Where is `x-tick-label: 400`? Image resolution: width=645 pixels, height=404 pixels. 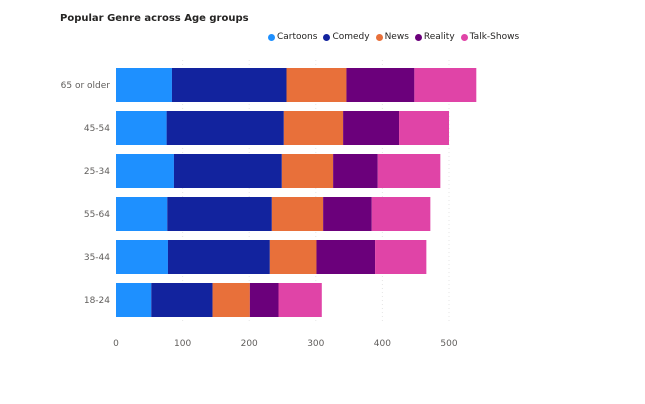
x-tick-label: 400 is located at coordinates (382, 344).